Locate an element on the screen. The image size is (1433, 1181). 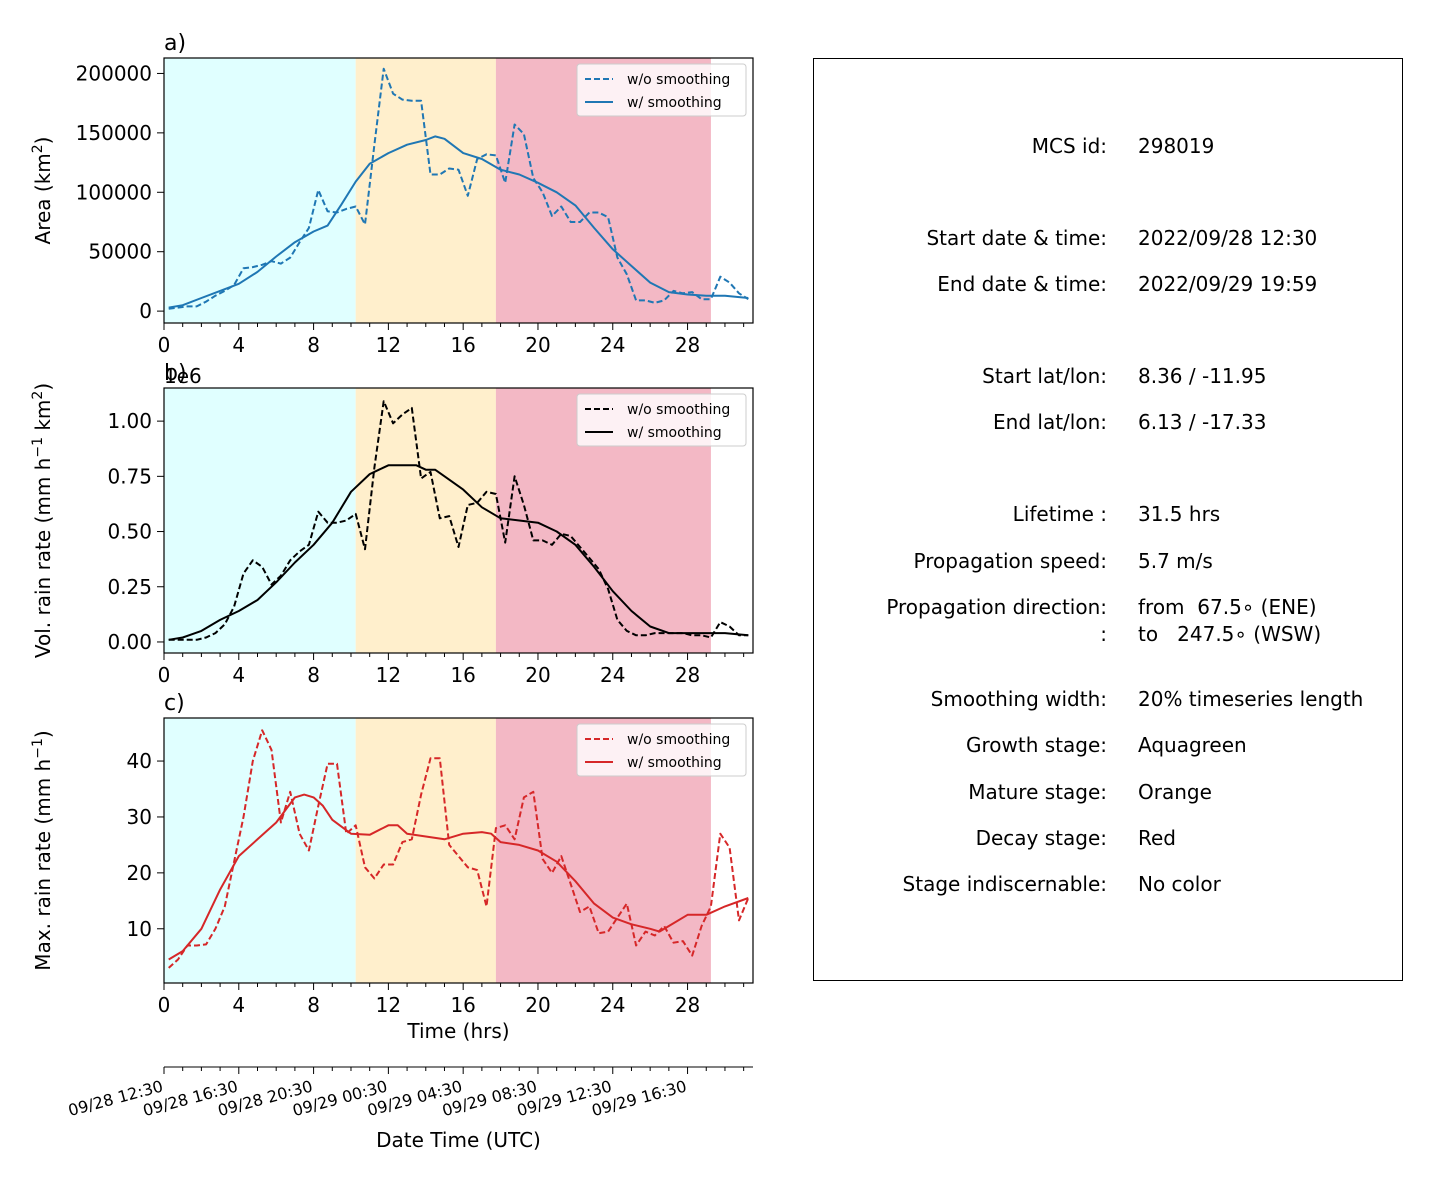
y-tick-label: 0.50 is located at coordinates (129, 532).